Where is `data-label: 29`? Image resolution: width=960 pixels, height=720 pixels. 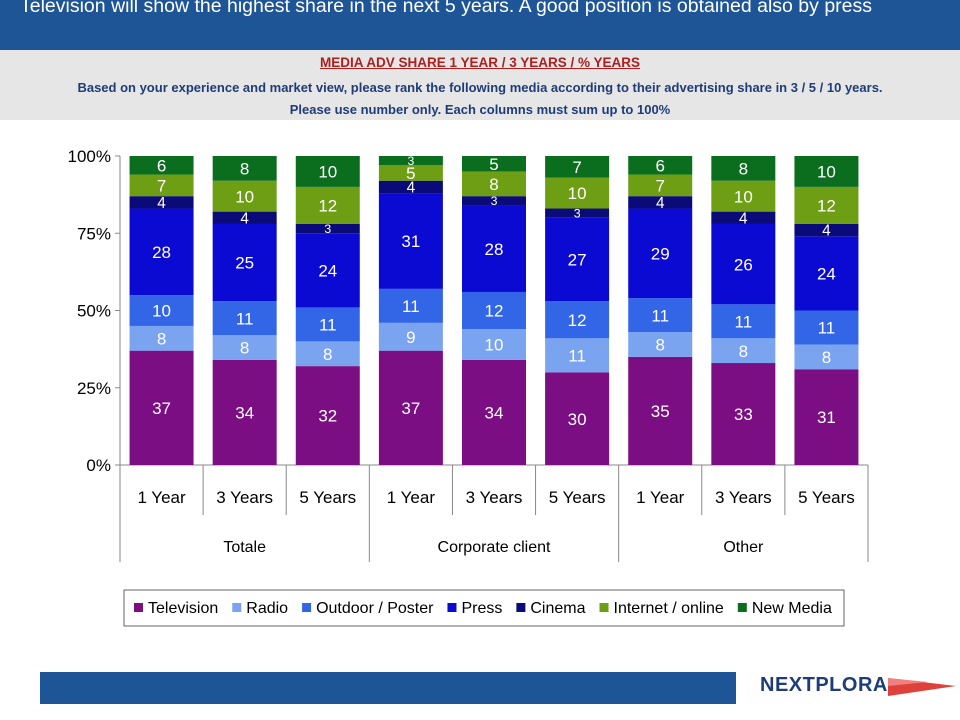
data-label: 29 is located at coordinates (660, 253).